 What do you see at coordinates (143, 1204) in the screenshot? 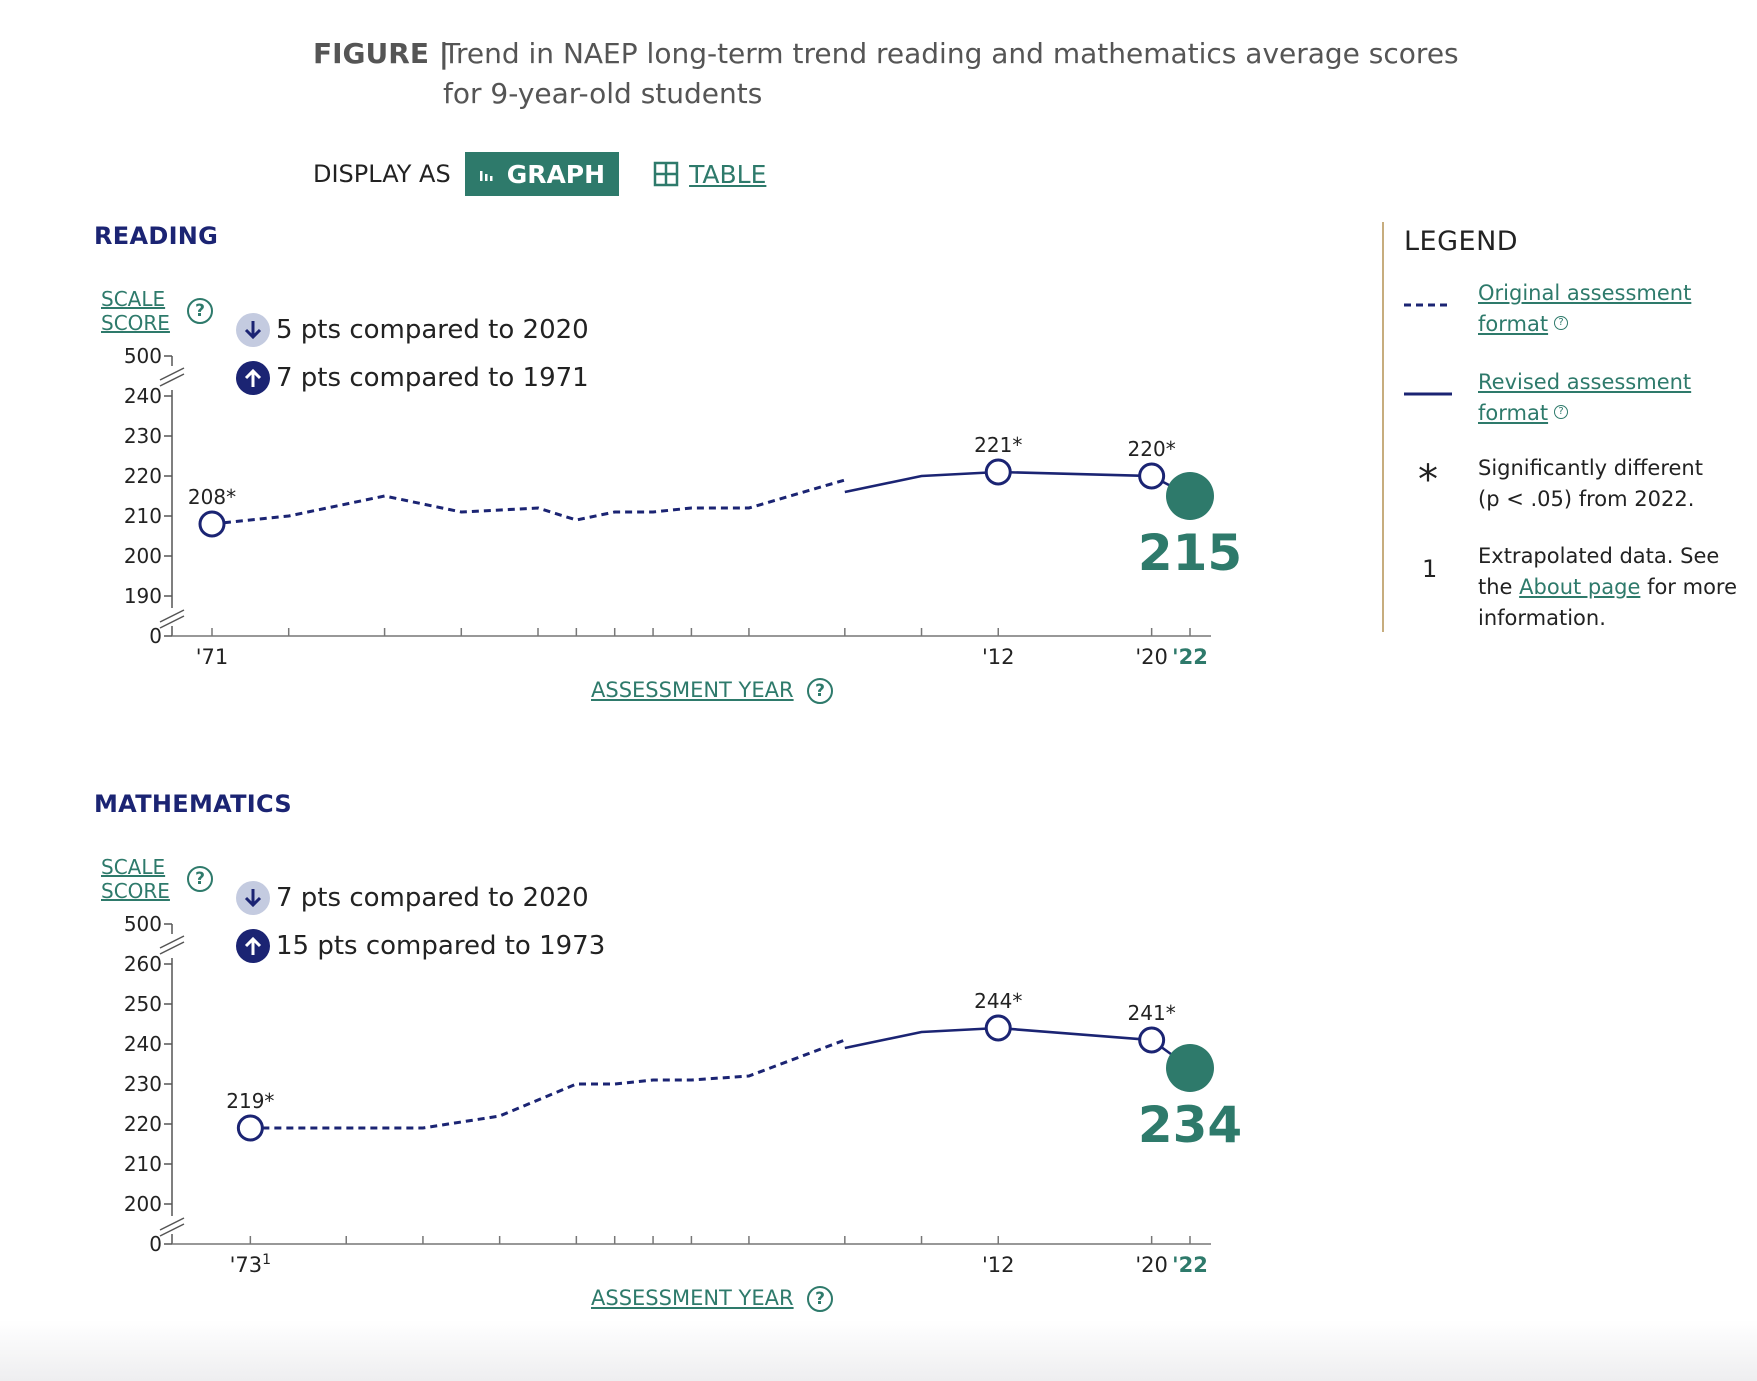
I see `y-tick-label: 200` at bounding box center [143, 1204].